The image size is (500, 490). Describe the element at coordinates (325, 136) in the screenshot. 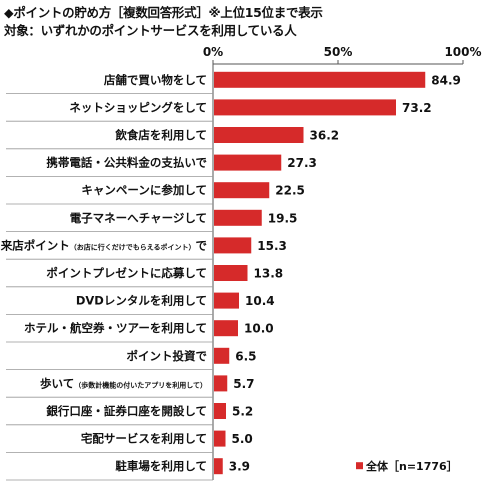

I see `value-label: 36.2` at that location.